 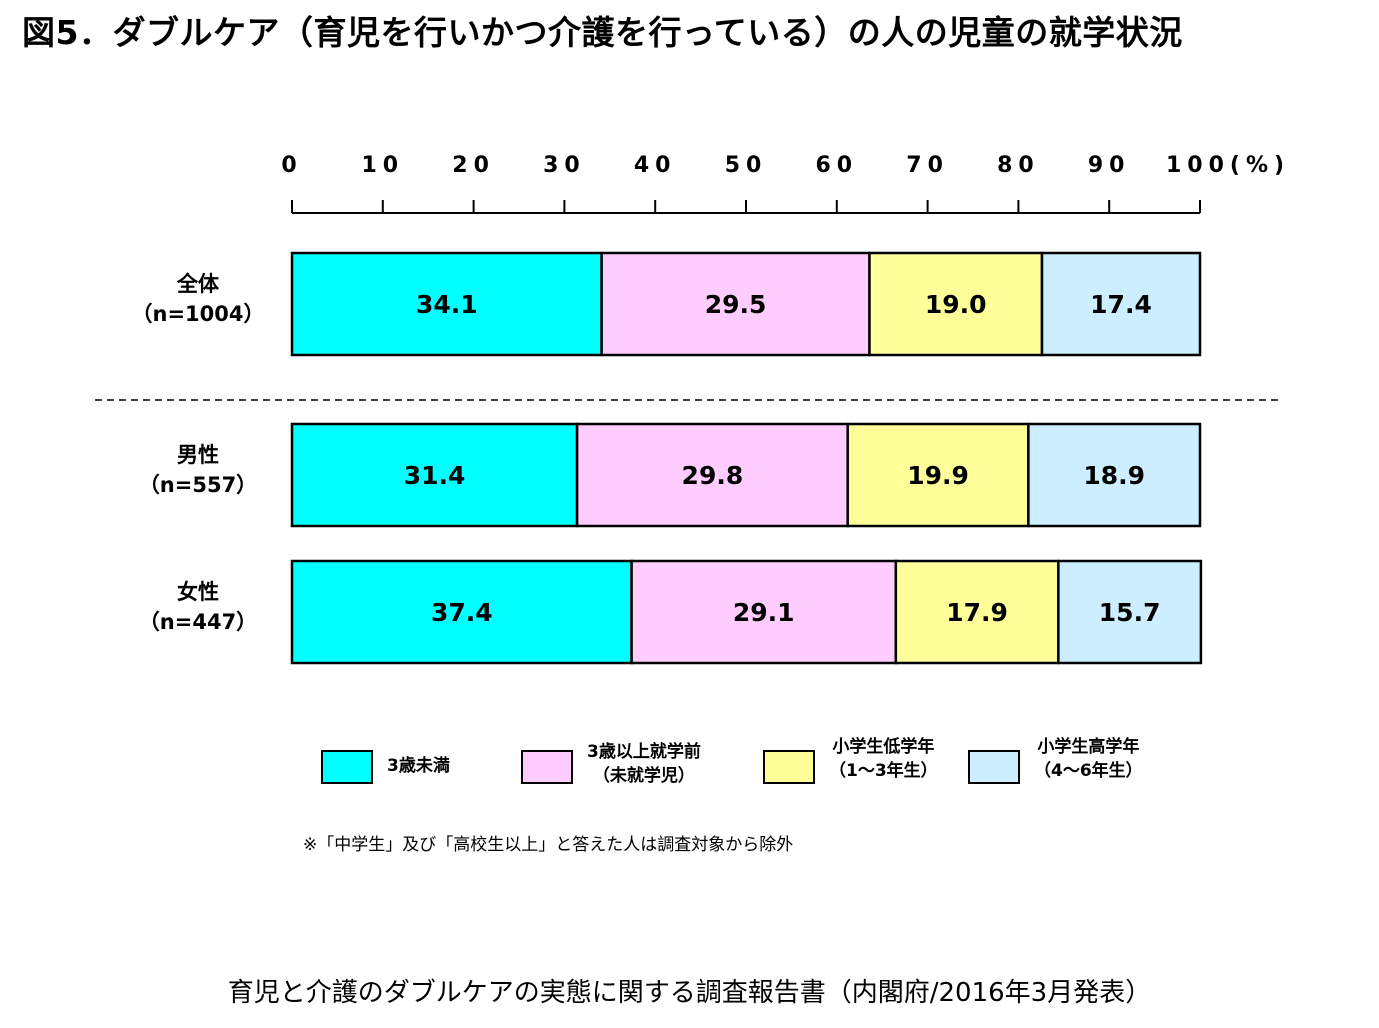 I want to click on x-tick-label: 50, so click(x=746, y=165).